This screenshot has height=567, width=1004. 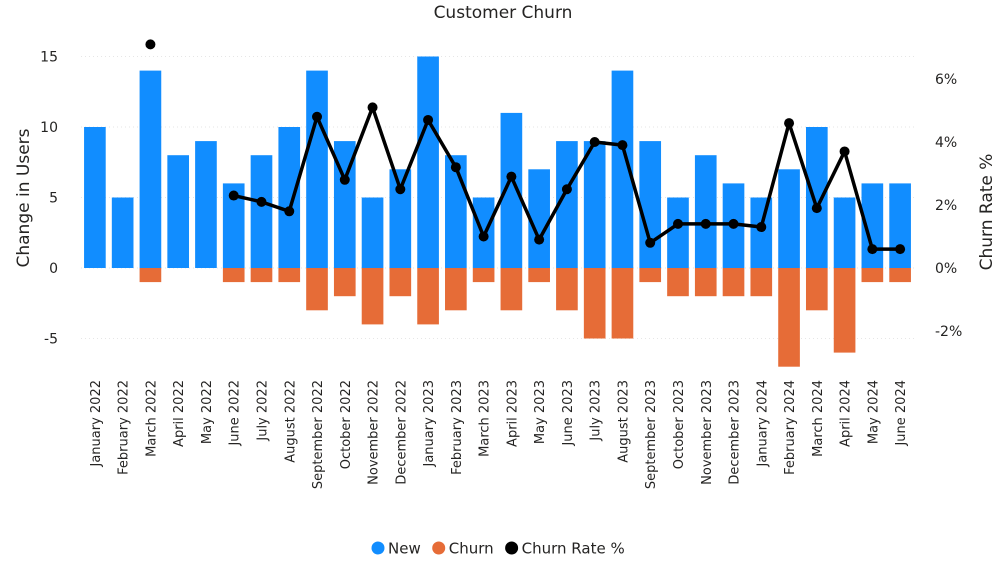 What do you see at coordinates (51, 340) in the screenshot?
I see `y-tick-label: -5` at bounding box center [51, 340].